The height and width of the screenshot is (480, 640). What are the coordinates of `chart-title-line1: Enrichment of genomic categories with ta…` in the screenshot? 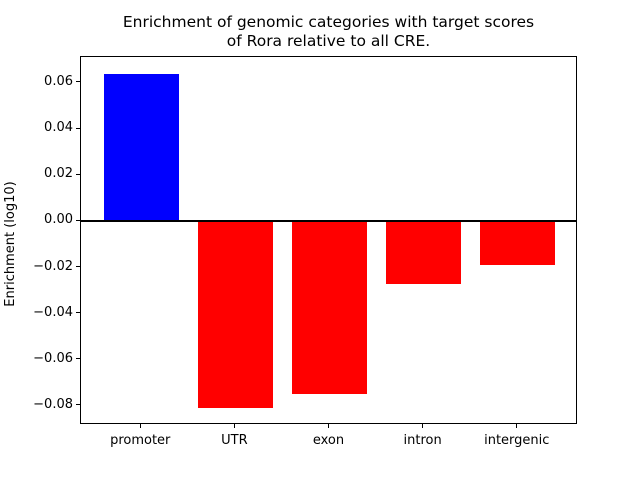 It's located at (328, 22).